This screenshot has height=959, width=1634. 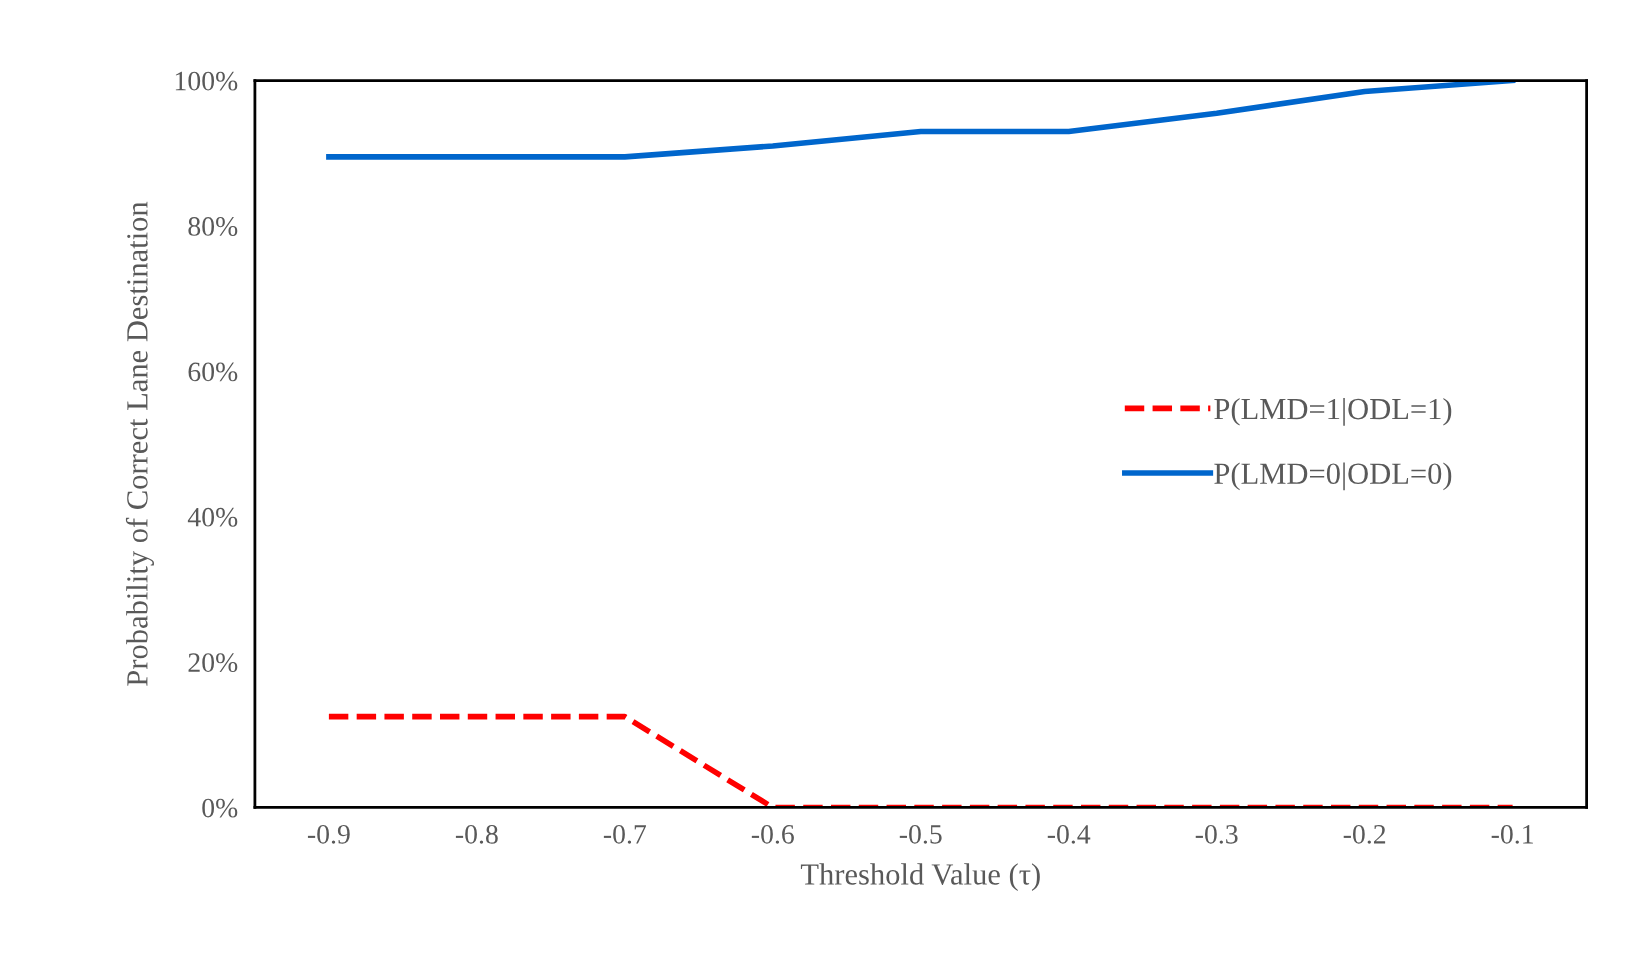 What do you see at coordinates (920, 834) in the screenshot?
I see `x-tick-label: -0.5` at bounding box center [920, 834].